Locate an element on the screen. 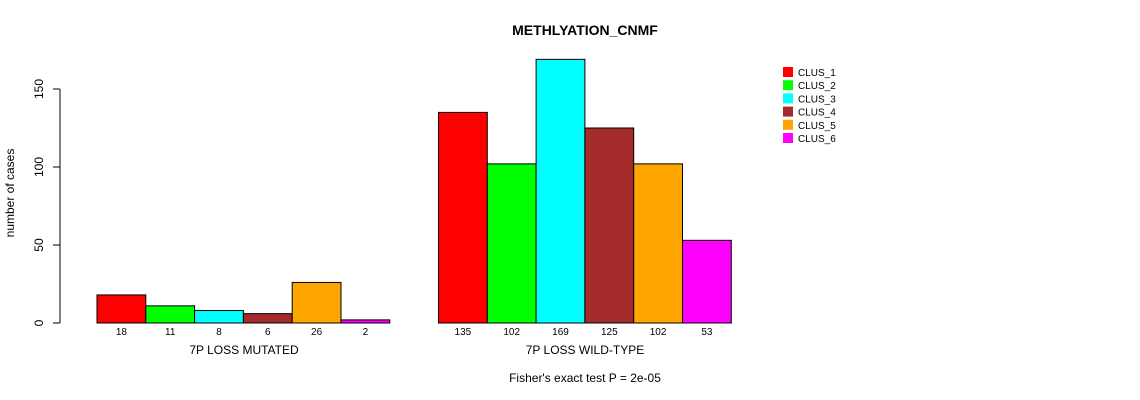  bar-value-label: 135 is located at coordinates (463, 332).